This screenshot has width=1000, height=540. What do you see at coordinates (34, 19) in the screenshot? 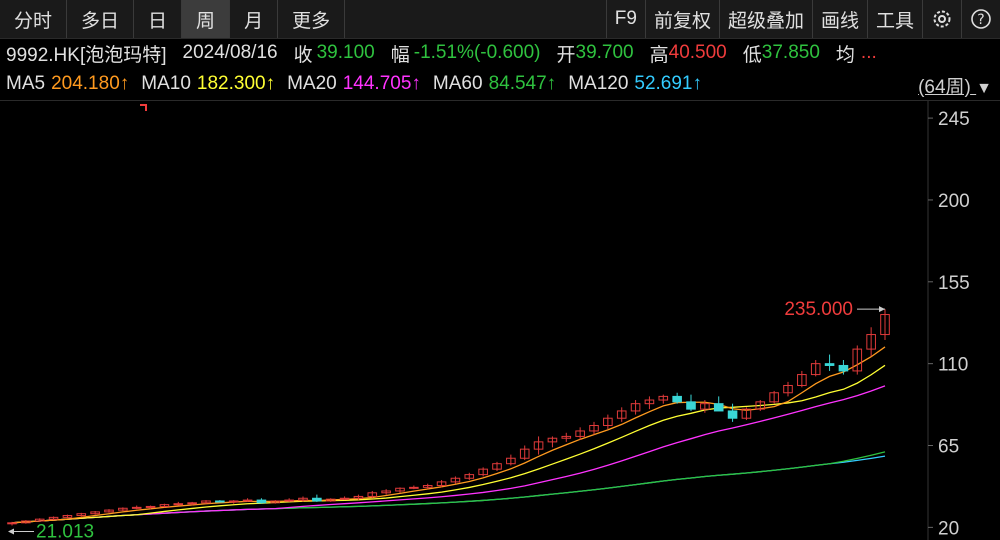
I see `tab-0: 分时` at bounding box center [34, 19].